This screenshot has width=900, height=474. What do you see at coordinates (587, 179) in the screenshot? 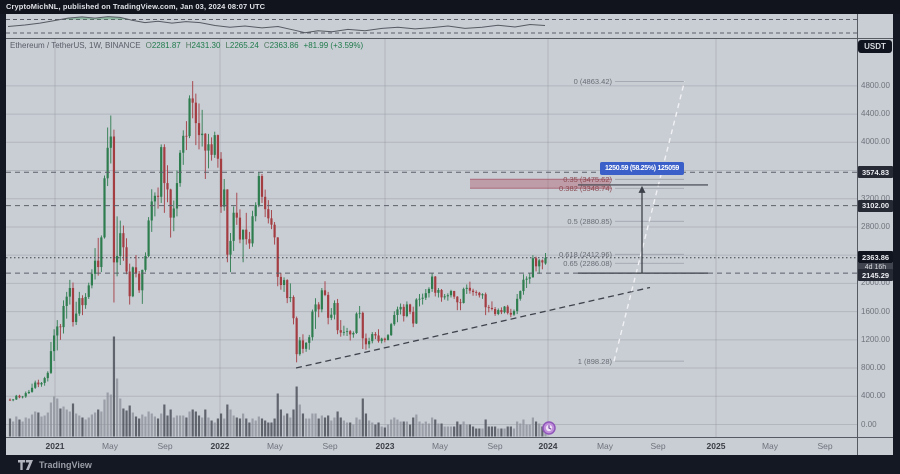
I see `fib-level-label: 0.35 (3475.62)` at bounding box center [587, 179].